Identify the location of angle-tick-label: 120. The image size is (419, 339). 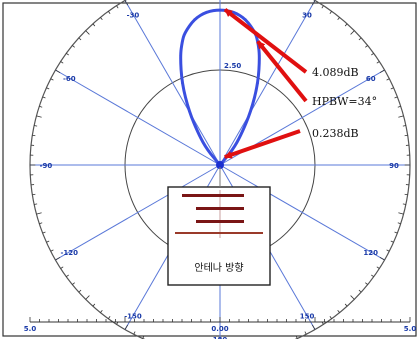
(370, 253).